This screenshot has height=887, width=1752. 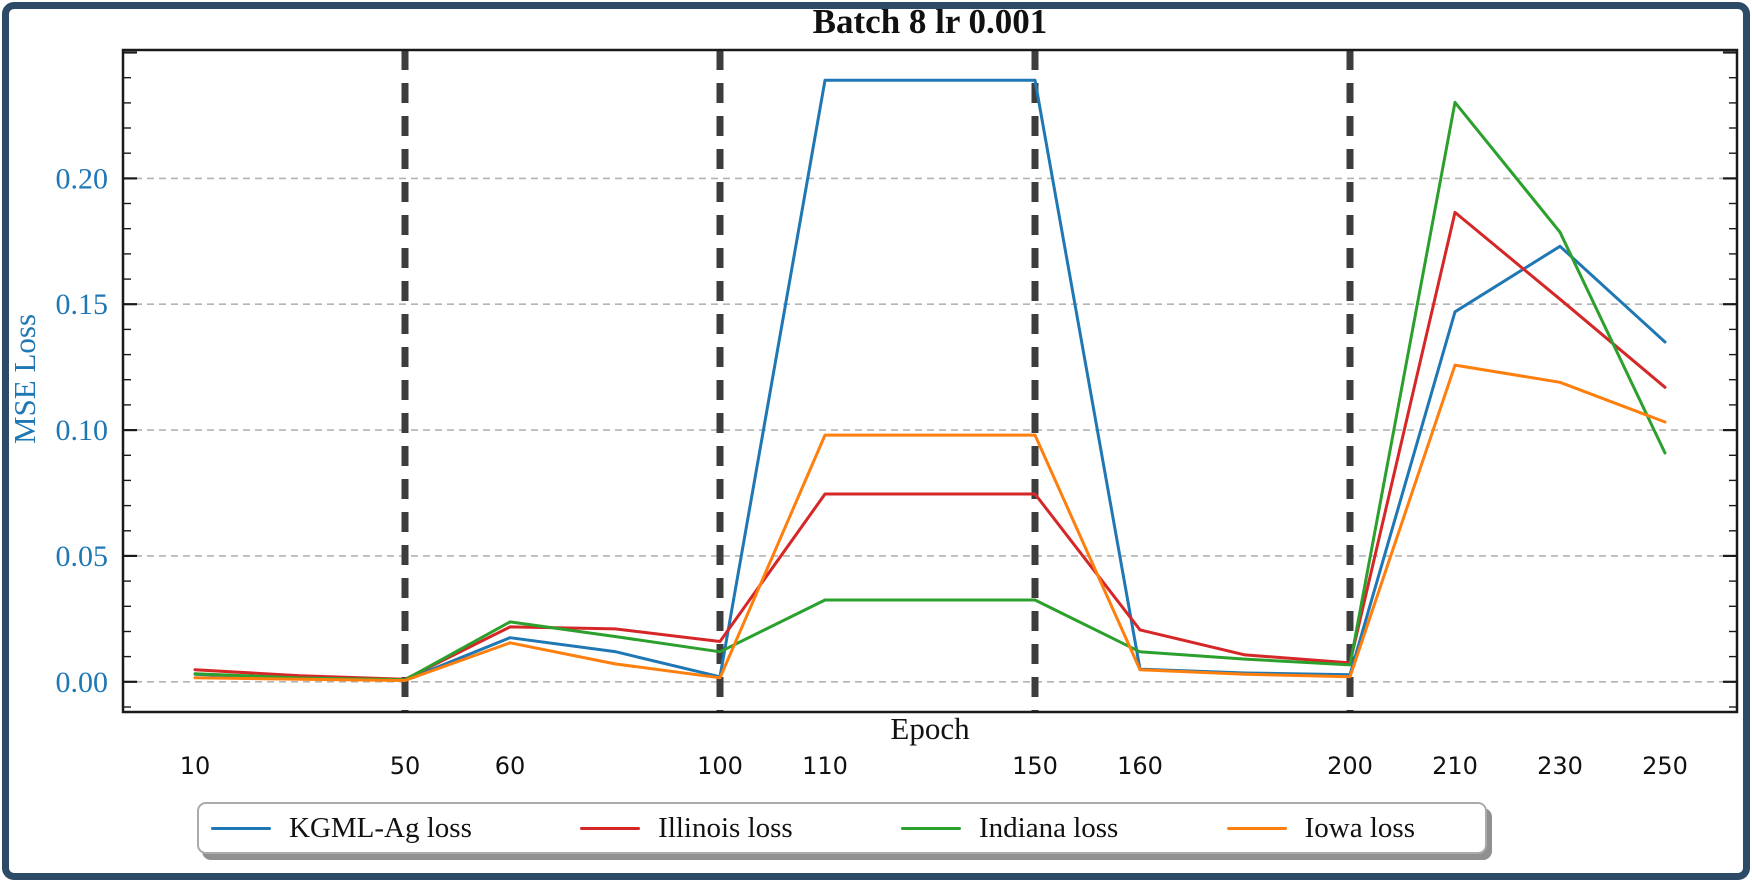 What do you see at coordinates (82, 178) in the screenshot?
I see `y-tick-label: 0.20` at bounding box center [82, 178].